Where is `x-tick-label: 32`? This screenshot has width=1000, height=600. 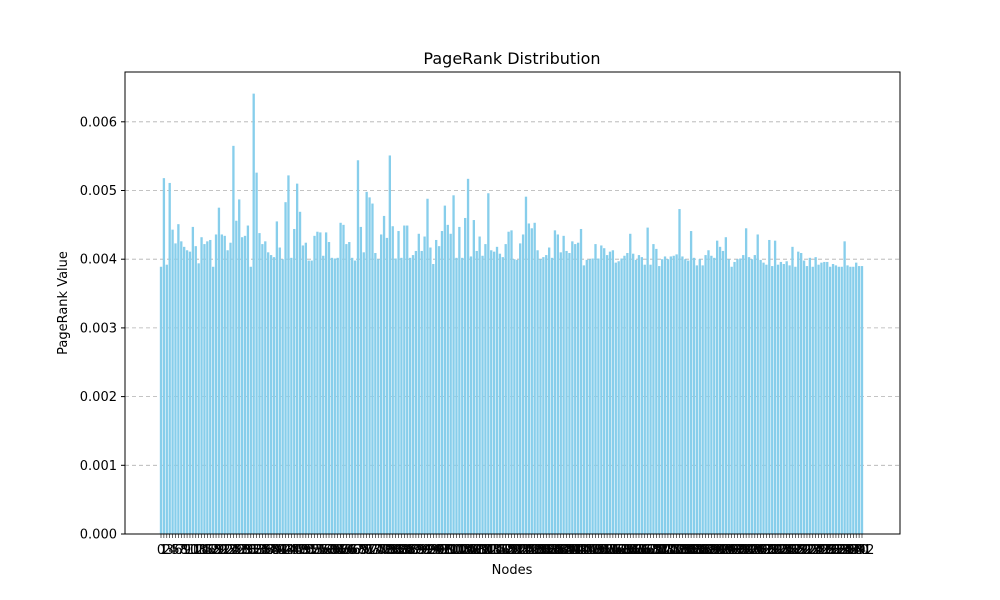 x-tick-label: 32 is located at coordinates (253, 550).